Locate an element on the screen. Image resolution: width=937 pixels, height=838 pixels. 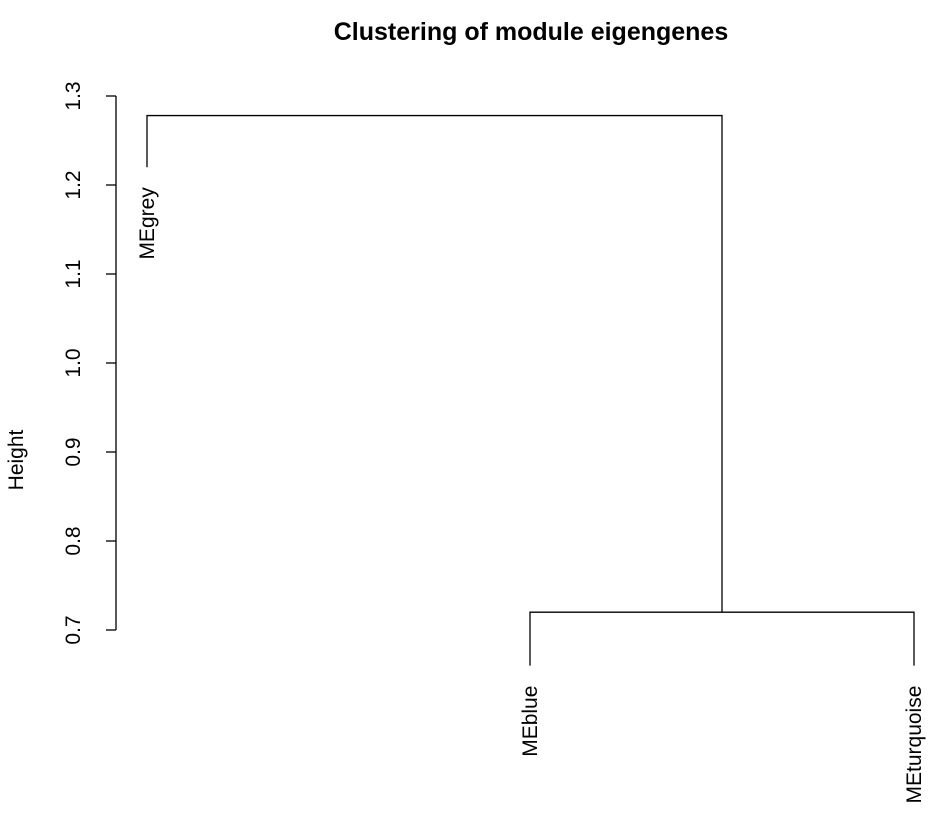
y-tick-label: 0.9 is located at coordinates (73, 451).